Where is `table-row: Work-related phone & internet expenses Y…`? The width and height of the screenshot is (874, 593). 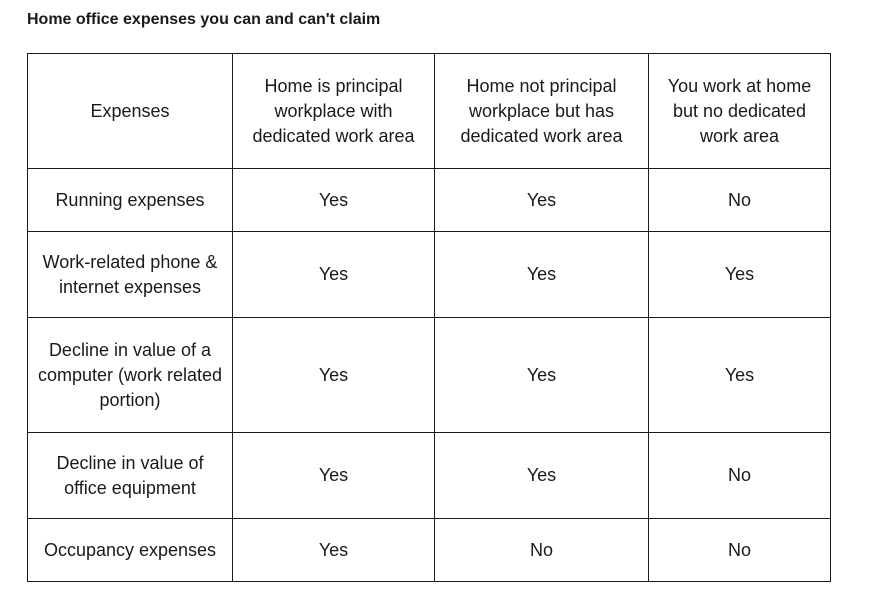
table-row: Work-related phone & internet expenses Y… is located at coordinates (429, 274).